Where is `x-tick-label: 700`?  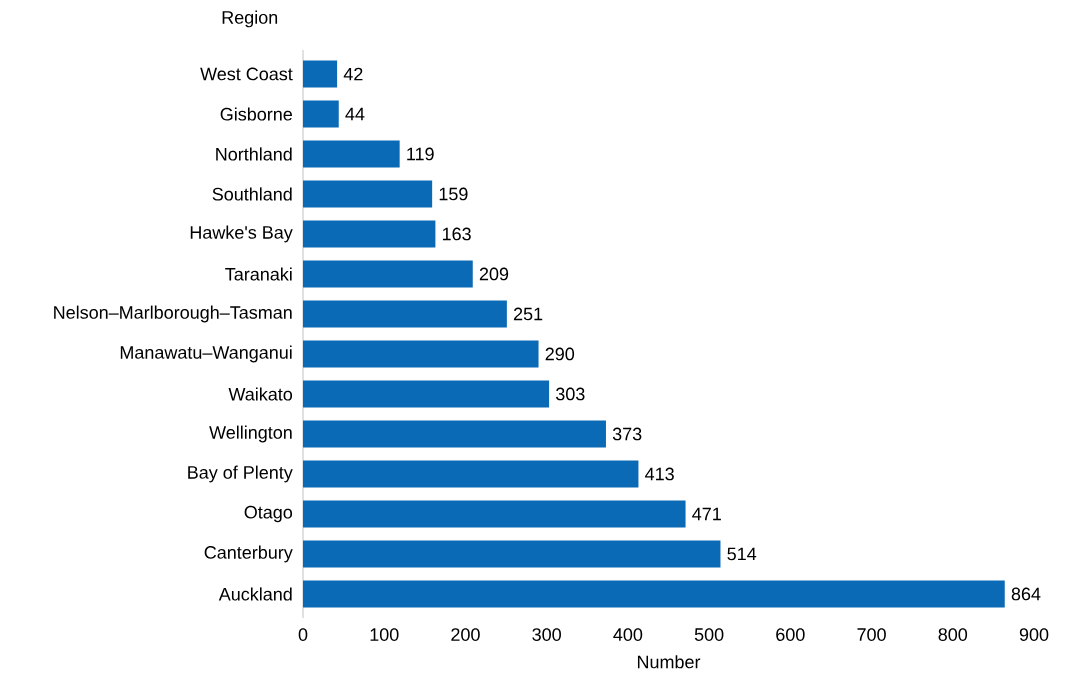 x-tick-label: 700 is located at coordinates (871, 634).